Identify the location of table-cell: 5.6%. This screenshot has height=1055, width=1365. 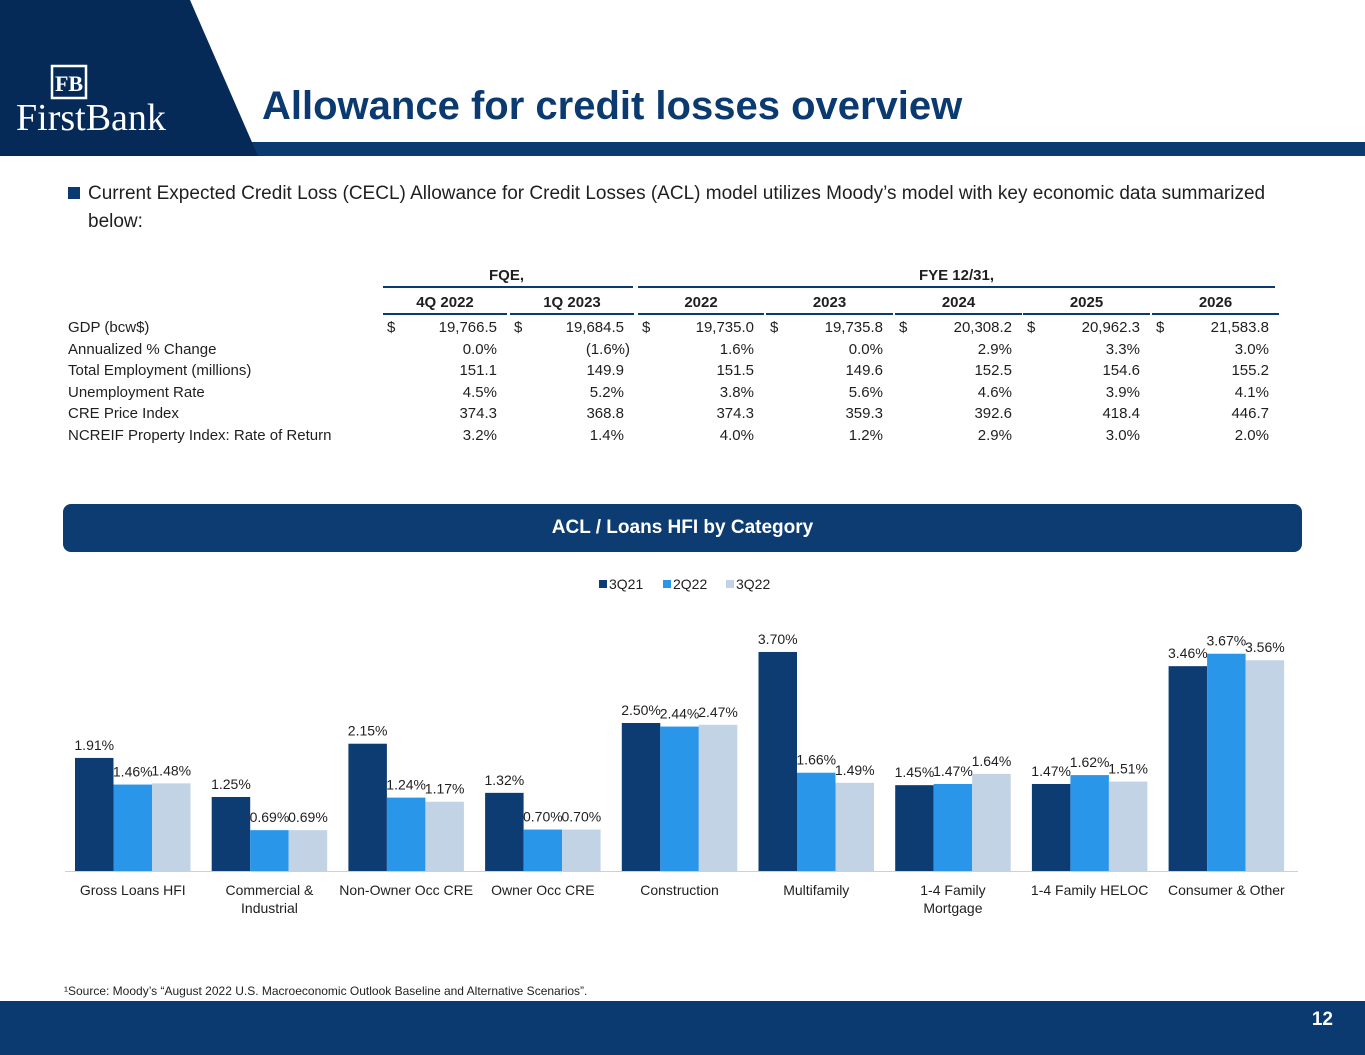
(865, 392).